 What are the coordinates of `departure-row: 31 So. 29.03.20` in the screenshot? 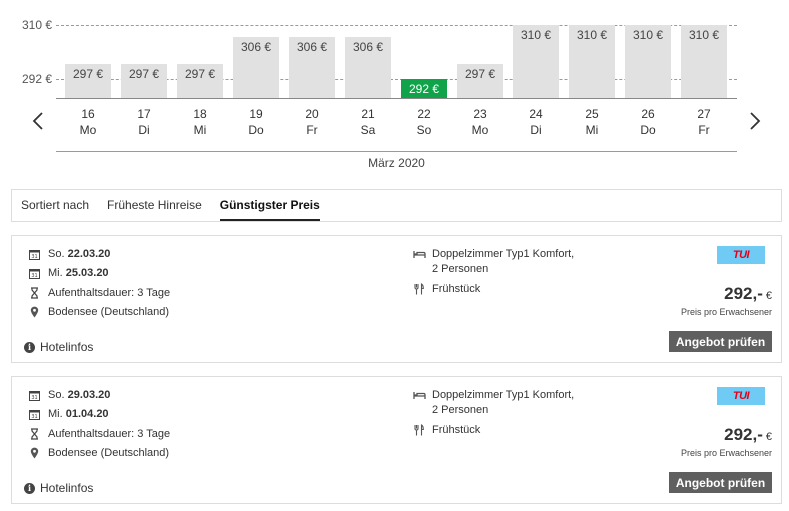 It's located at (68, 395).